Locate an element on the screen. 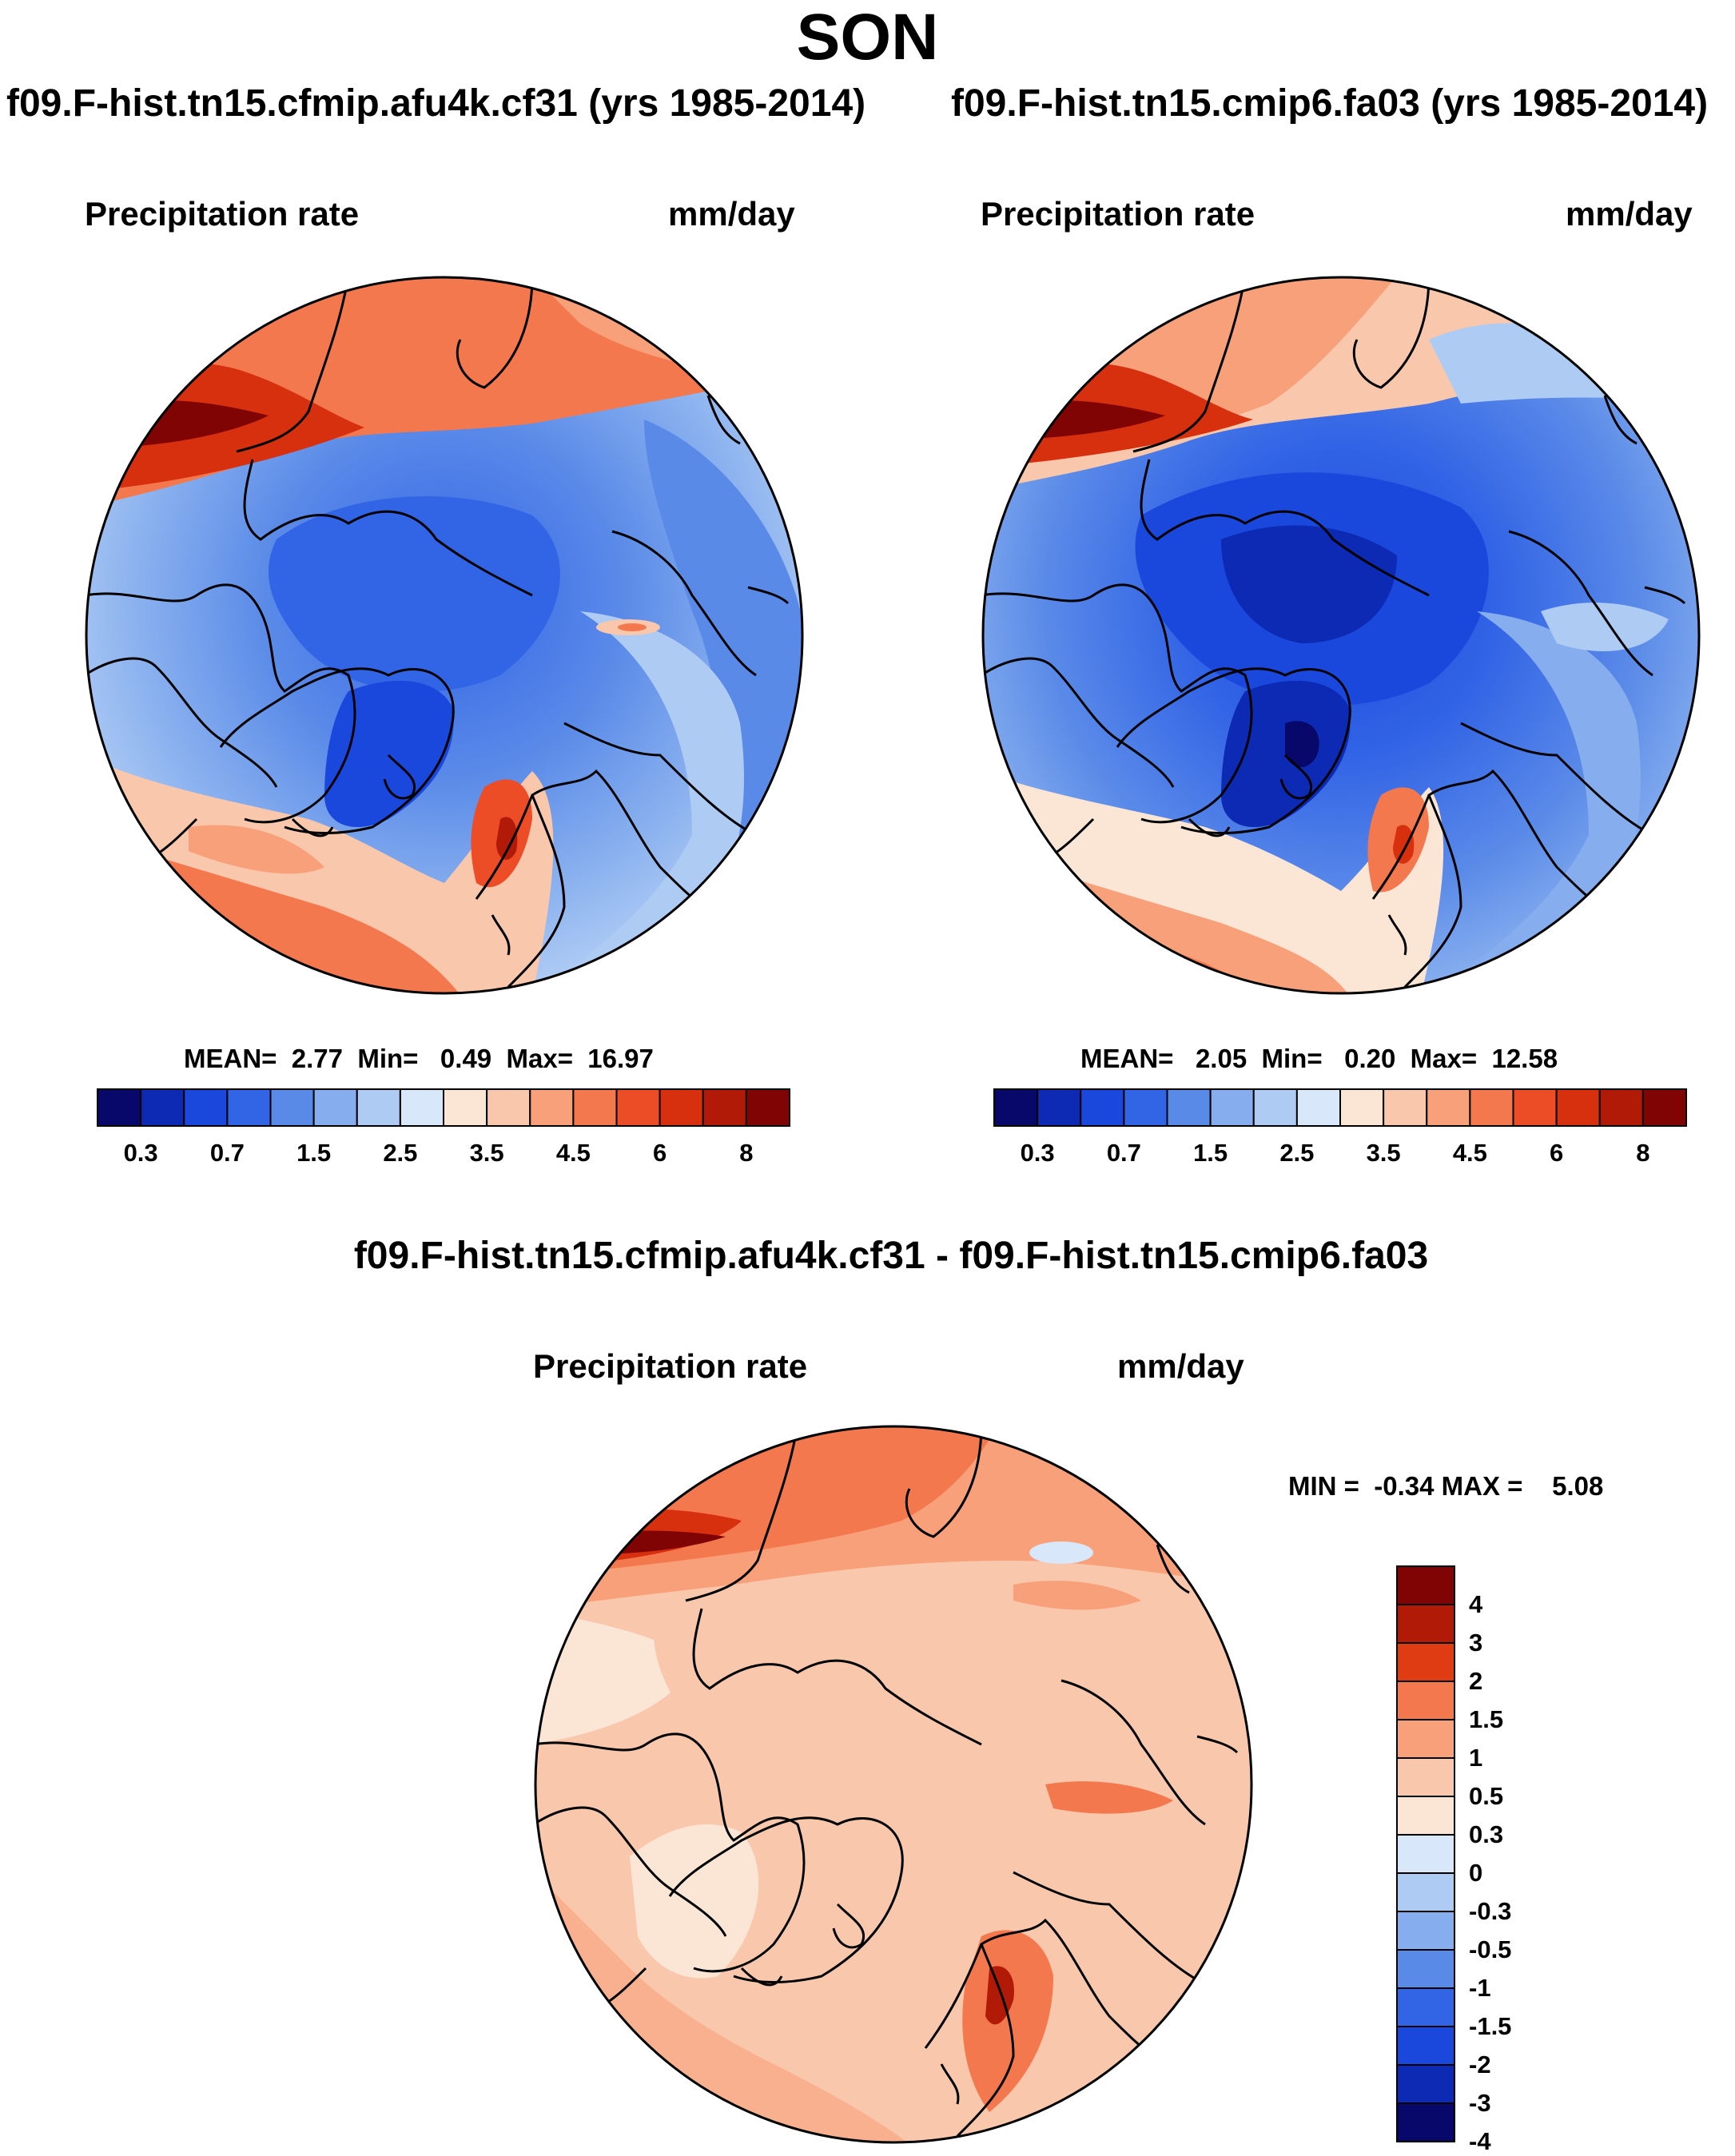 The image size is (1735, 2156). left-colorbar-tick-label: 0.3 is located at coordinates (140, 1153).